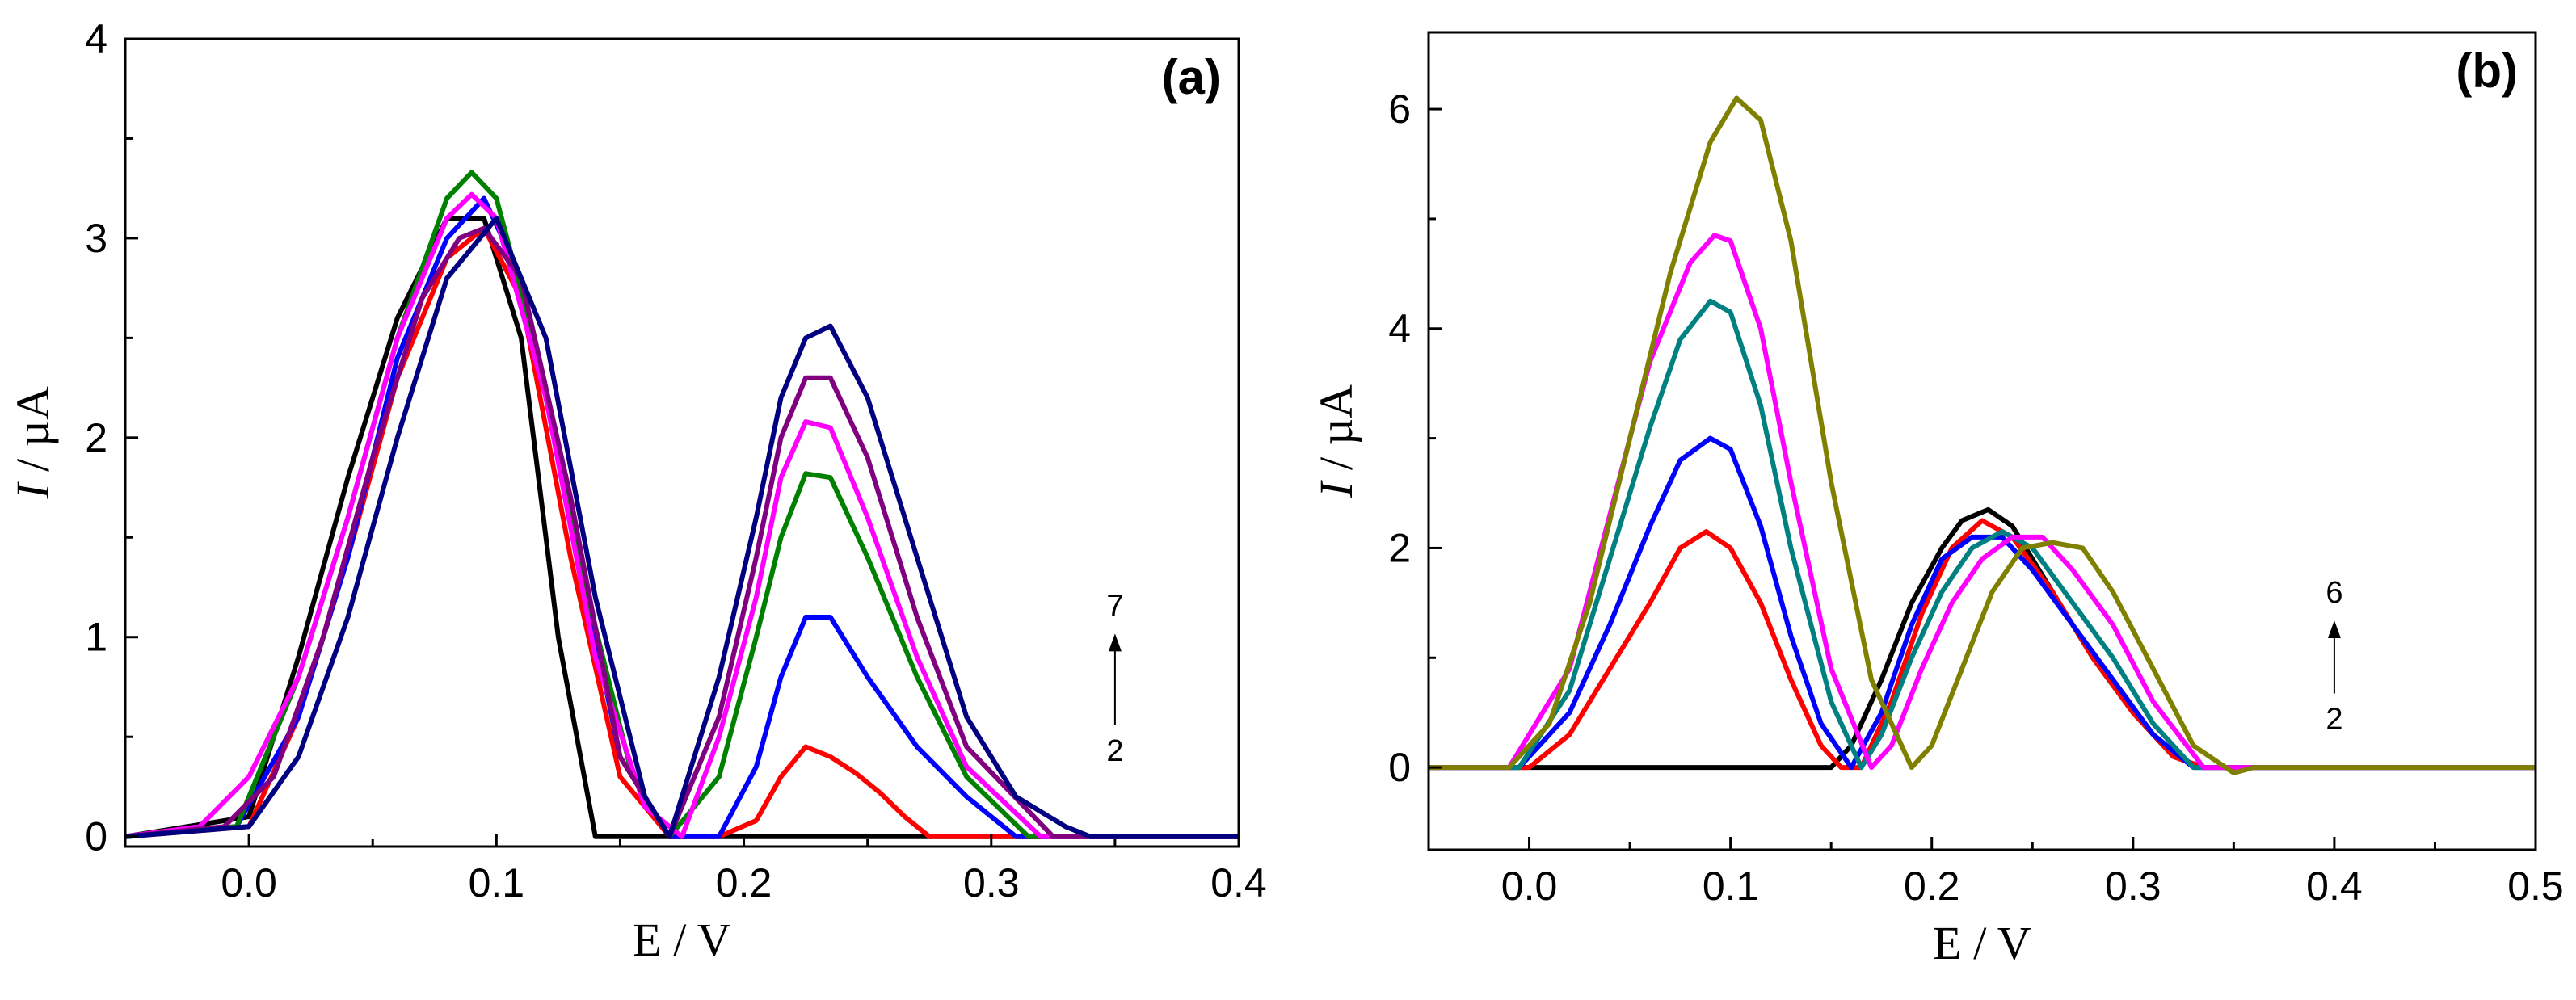 The image size is (2576, 1000). Describe the element at coordinates (2487, 71) in the screenshot. I see `panel-label: (b)` at that location.